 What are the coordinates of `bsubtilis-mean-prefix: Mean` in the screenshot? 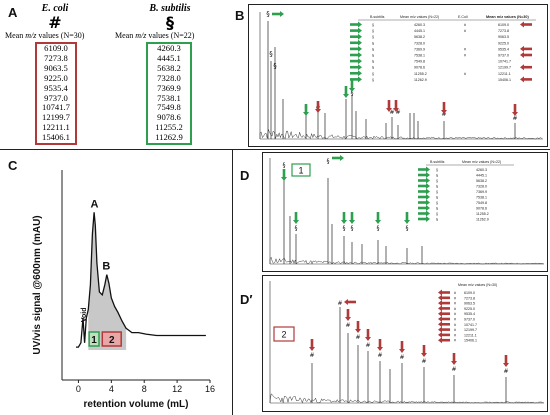 It's located at (124, 35).